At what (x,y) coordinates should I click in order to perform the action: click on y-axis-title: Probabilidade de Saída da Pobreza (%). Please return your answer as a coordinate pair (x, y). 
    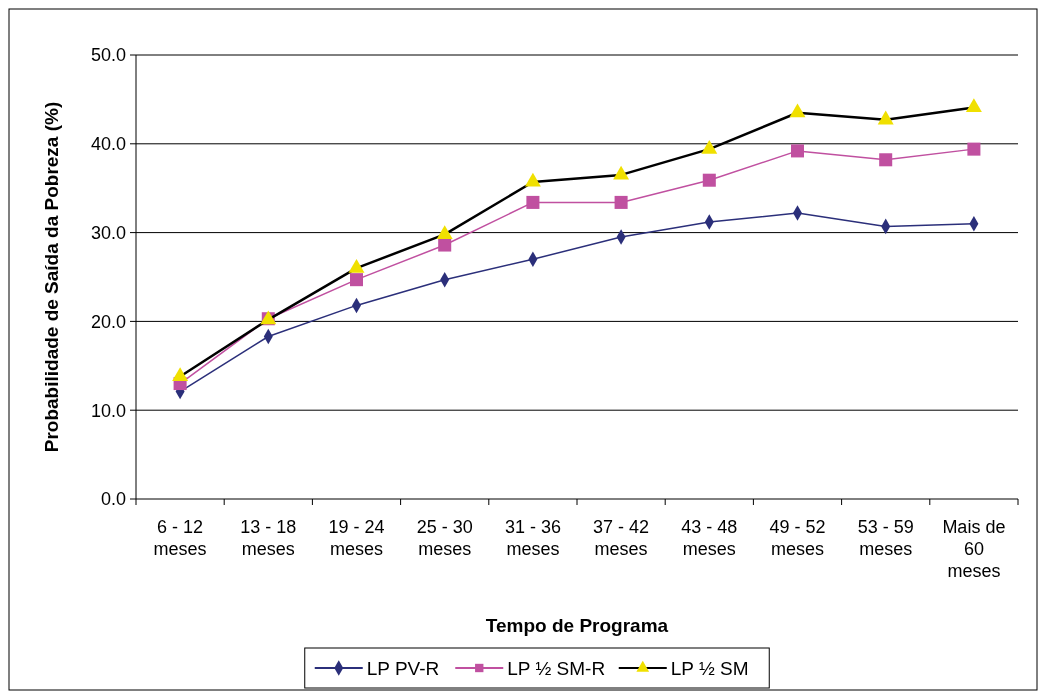
    Looking at the image, I should click on (51, 277).